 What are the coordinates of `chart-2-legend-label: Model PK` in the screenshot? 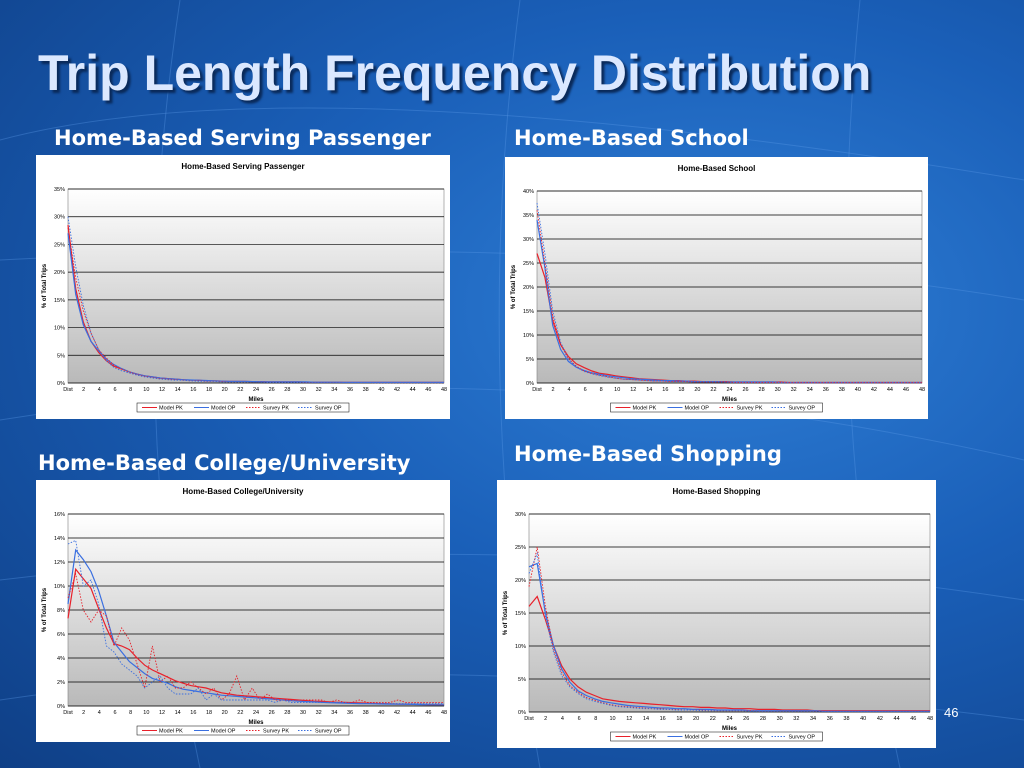 It's located at (171, 732).